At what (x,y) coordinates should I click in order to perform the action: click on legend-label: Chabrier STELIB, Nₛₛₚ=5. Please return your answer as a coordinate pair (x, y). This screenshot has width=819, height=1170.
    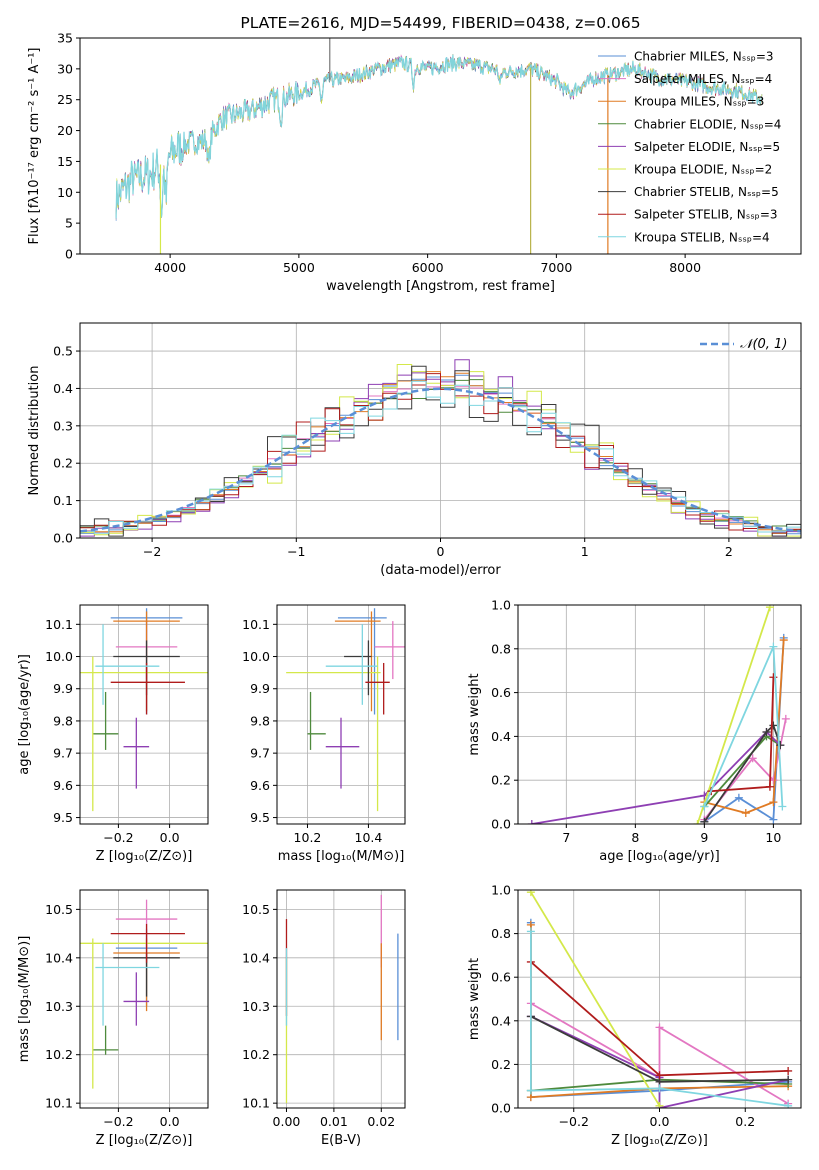
    Looking at the image, I should click on (706, 192).